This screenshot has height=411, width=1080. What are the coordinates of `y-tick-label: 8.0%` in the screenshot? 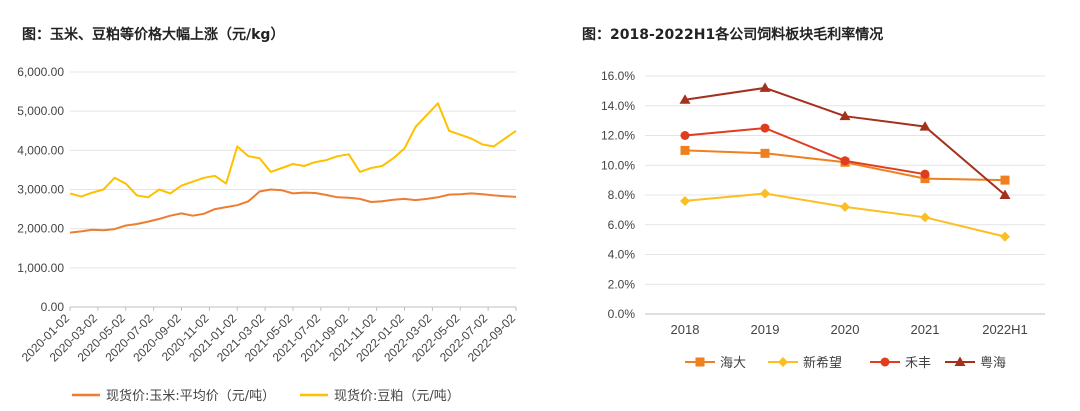 It's located at (622, 195).